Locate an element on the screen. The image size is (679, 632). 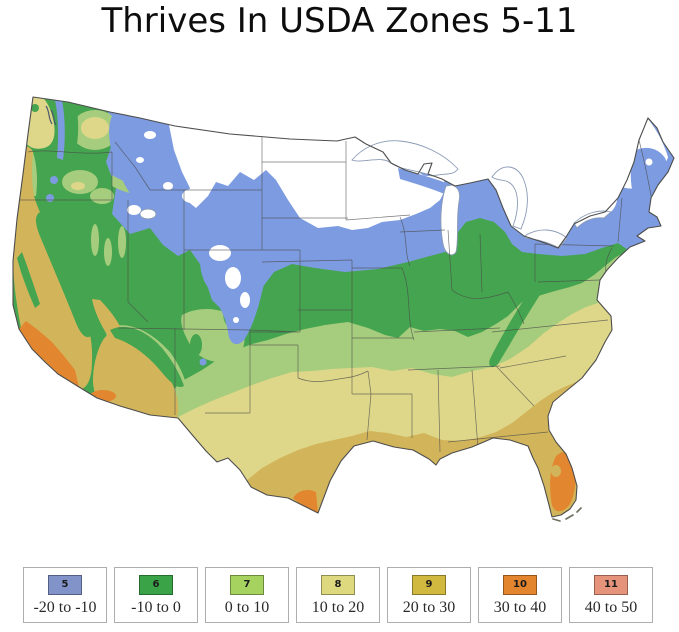
legend-item-zone-9: 9 20 to 30 is located at coordinates (429, 595).